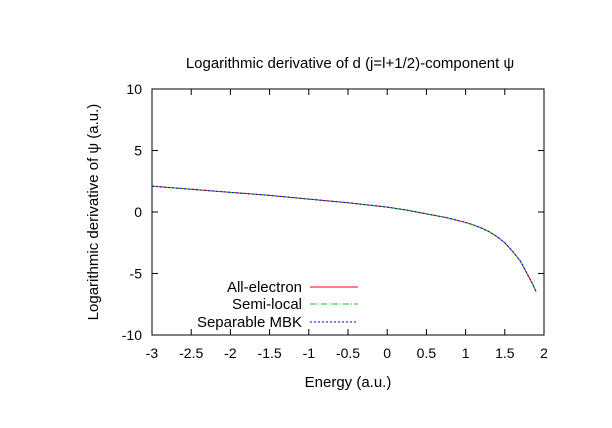  Describe the element at coordinates (544, 353) in the screenshot. I see `x-tick-label: 2` at that location.